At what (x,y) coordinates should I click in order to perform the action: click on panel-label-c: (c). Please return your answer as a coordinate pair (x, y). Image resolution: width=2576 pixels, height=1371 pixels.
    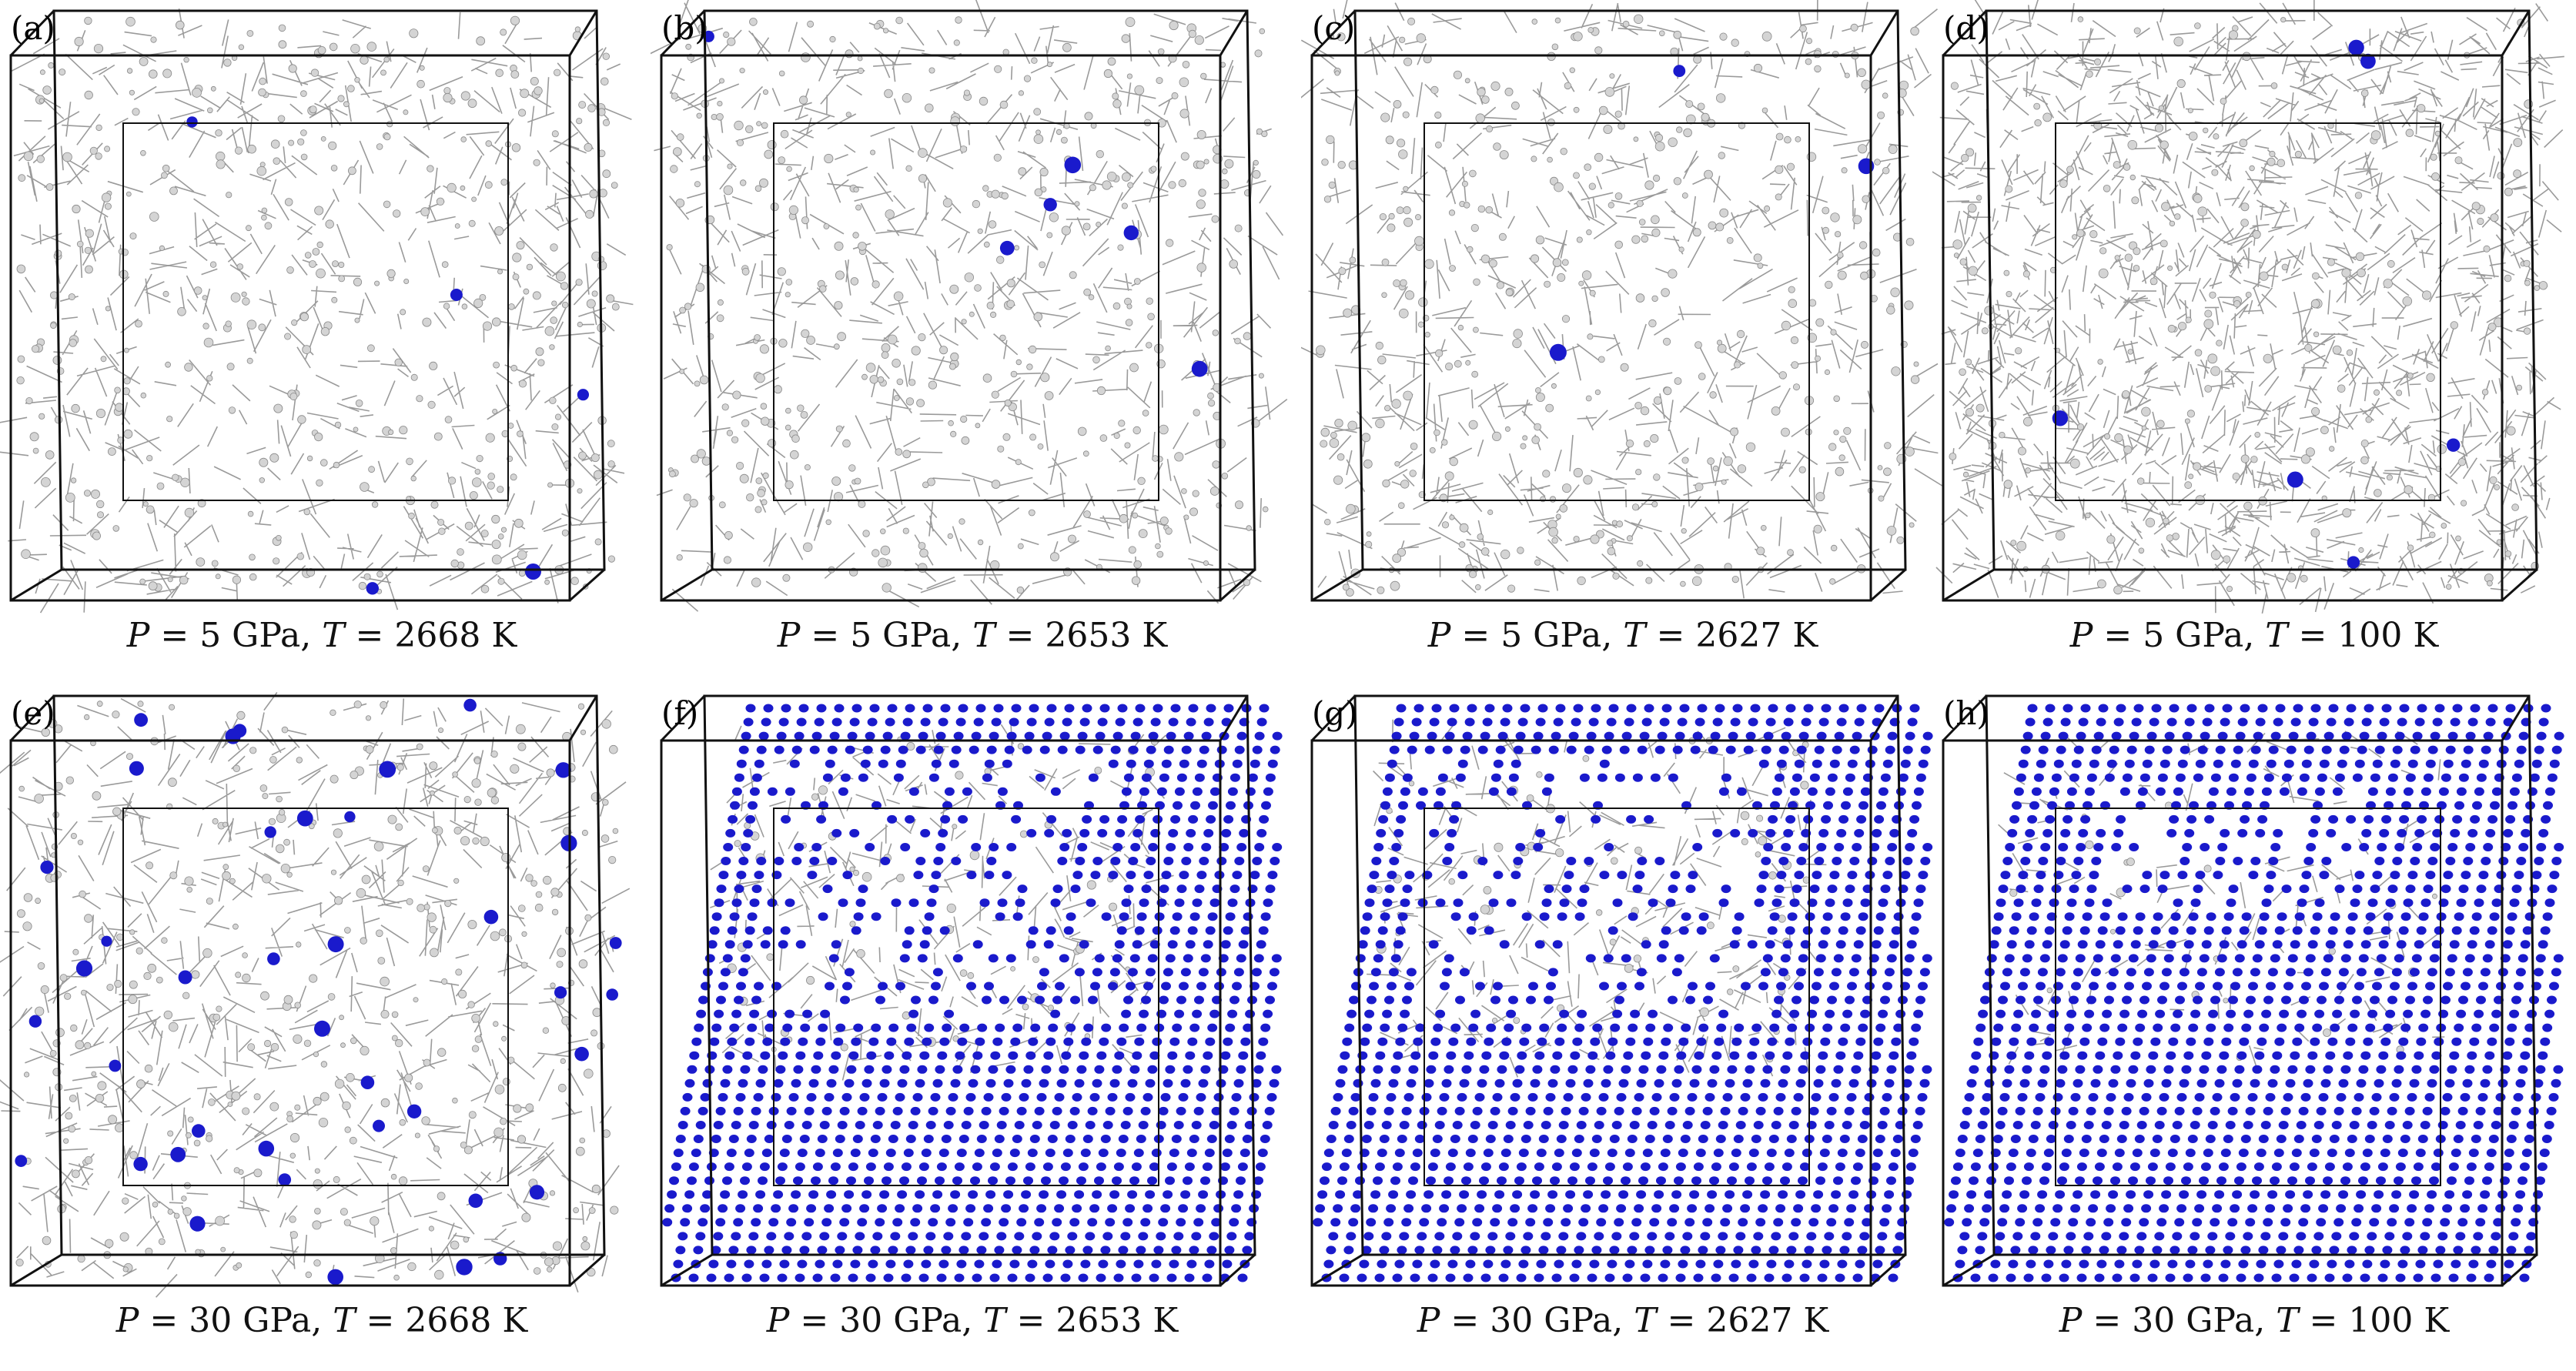
    Looking at the image, I should click on (1334, 28).